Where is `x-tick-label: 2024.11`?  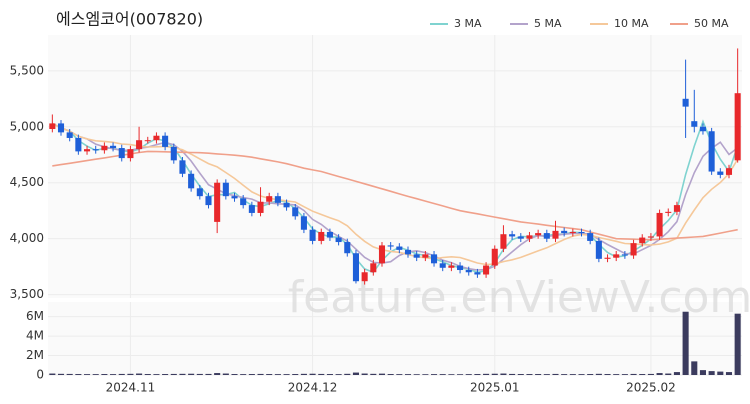 x-tick-label: 2024.11 is located at coordinates (131, 388).